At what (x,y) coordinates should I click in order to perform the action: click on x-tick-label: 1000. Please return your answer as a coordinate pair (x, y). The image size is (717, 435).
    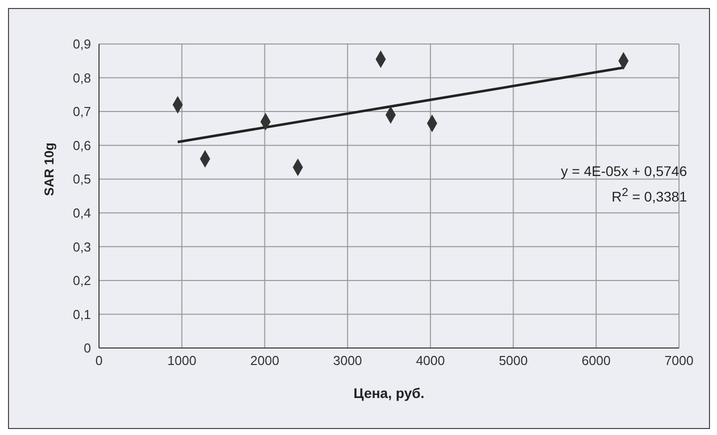
    Looking at the image, I should click on (181, 360).